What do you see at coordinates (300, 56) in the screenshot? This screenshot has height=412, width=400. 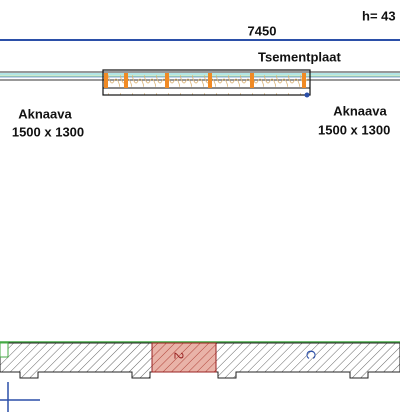 I see `material-label: Tsementplaat` at bounding box center [300, 56].